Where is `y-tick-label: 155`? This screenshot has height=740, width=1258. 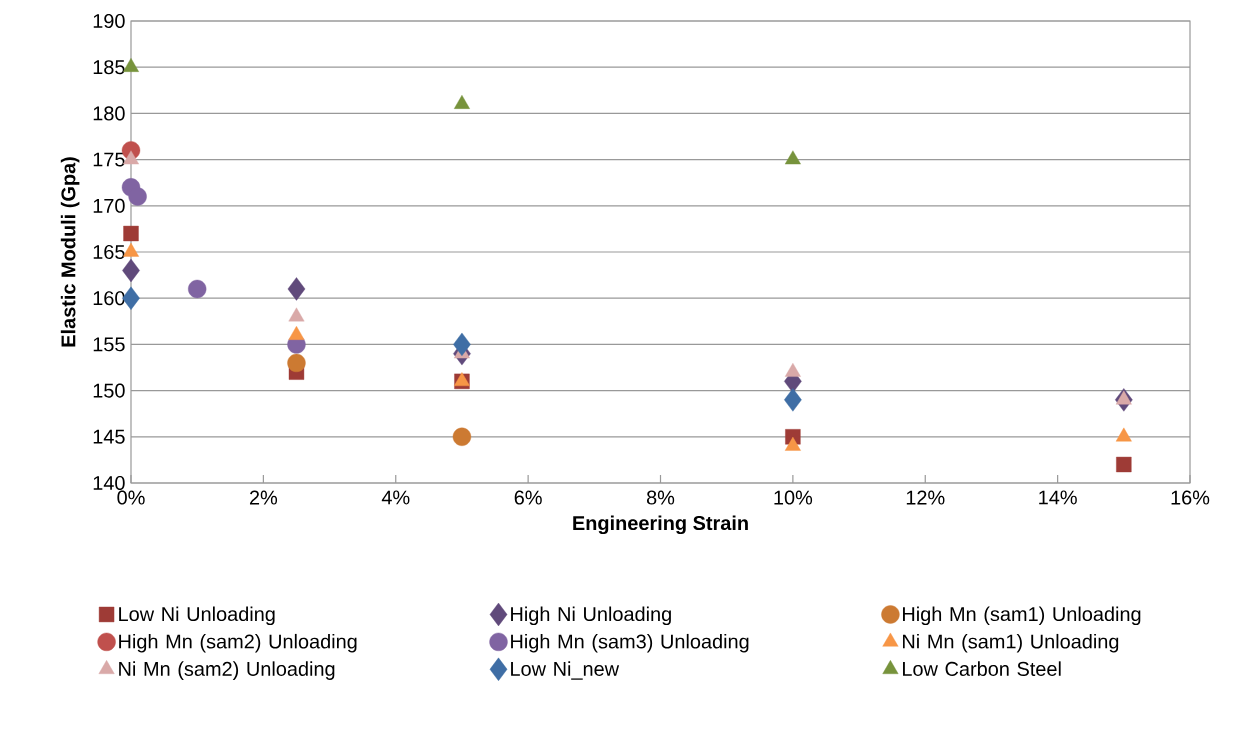 y-tick-label: 155 is located at coordinates (109, 344).